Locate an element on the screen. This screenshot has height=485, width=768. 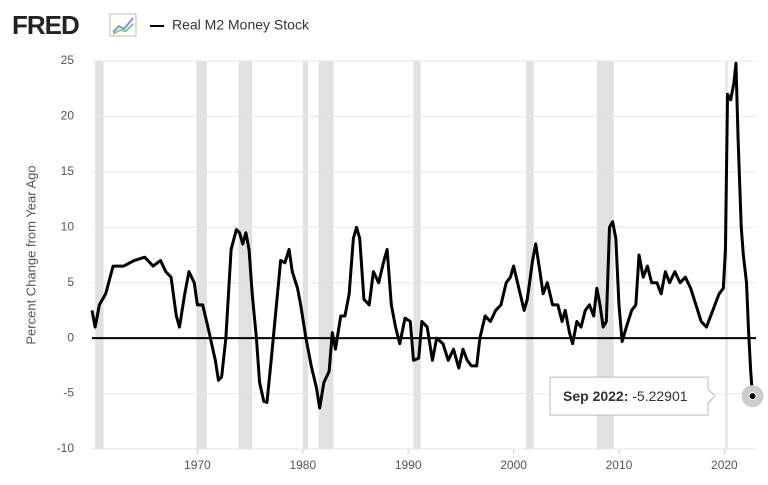
logo-icon is located at coordinates (123, 25).